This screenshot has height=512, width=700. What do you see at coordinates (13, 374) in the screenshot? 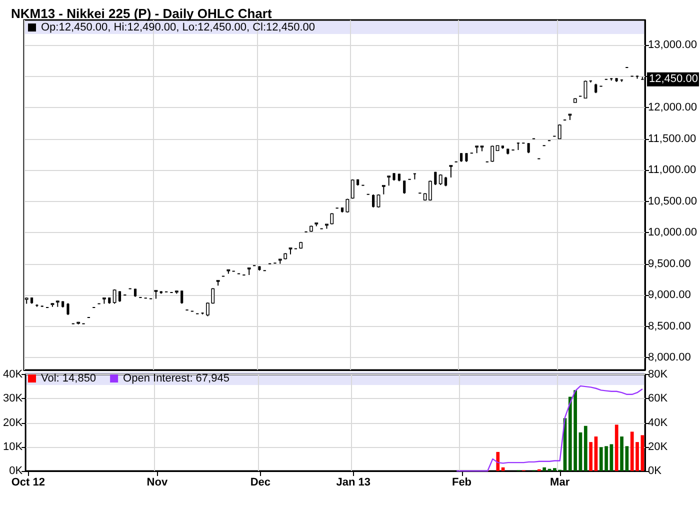
I see `y-tick-label: 40K` at bounding box center [13, 374].